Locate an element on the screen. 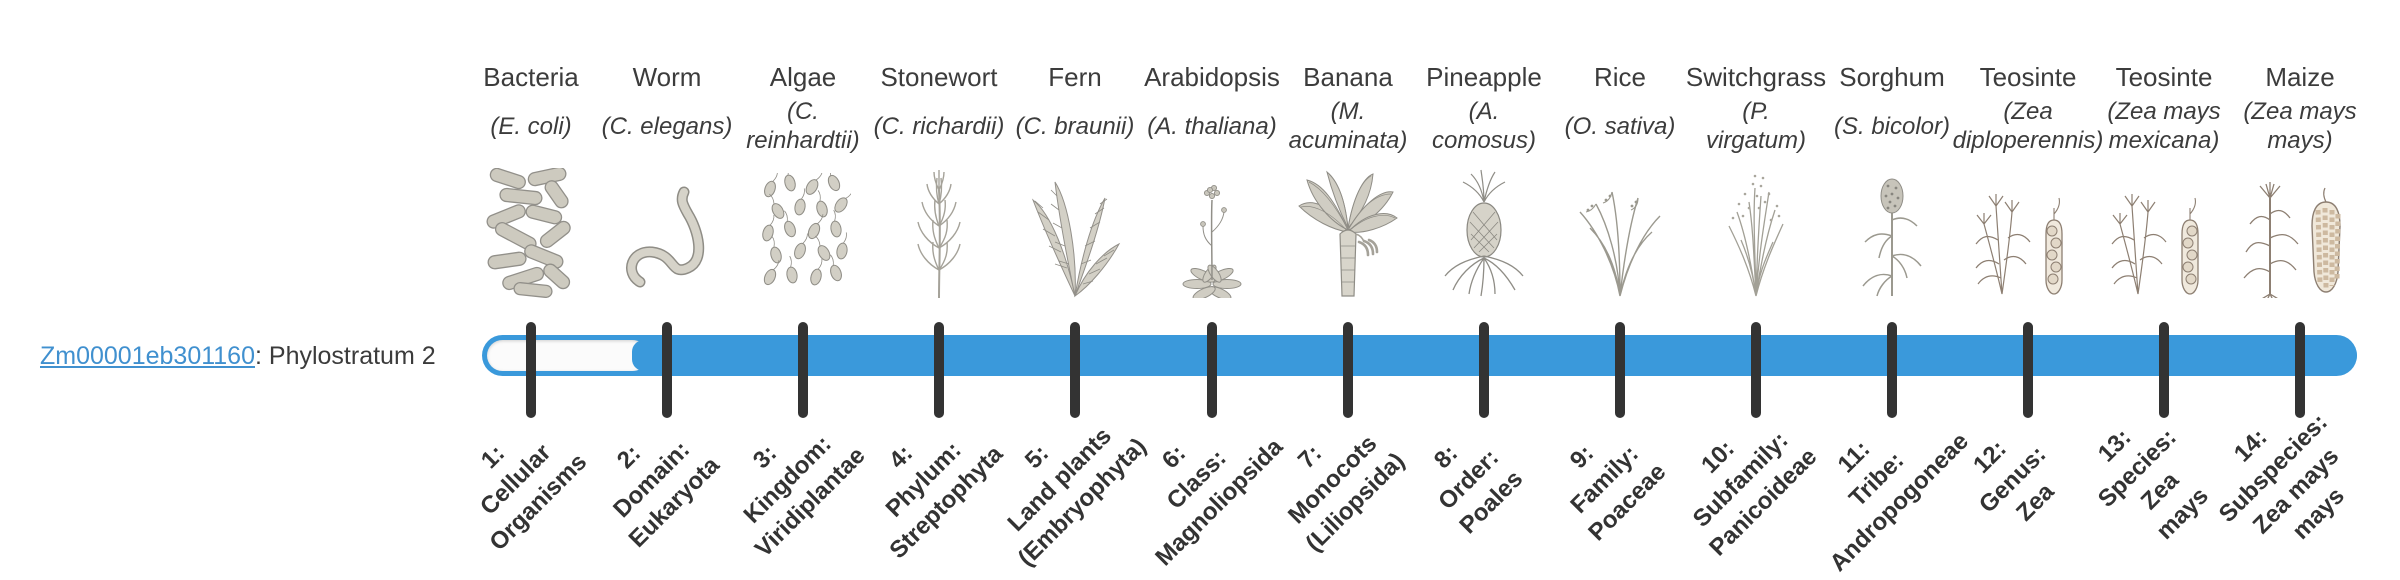 The image size is (2400, 580). organism-column-worm: Worm (C. elegans) is located at coordinates (667, 179).